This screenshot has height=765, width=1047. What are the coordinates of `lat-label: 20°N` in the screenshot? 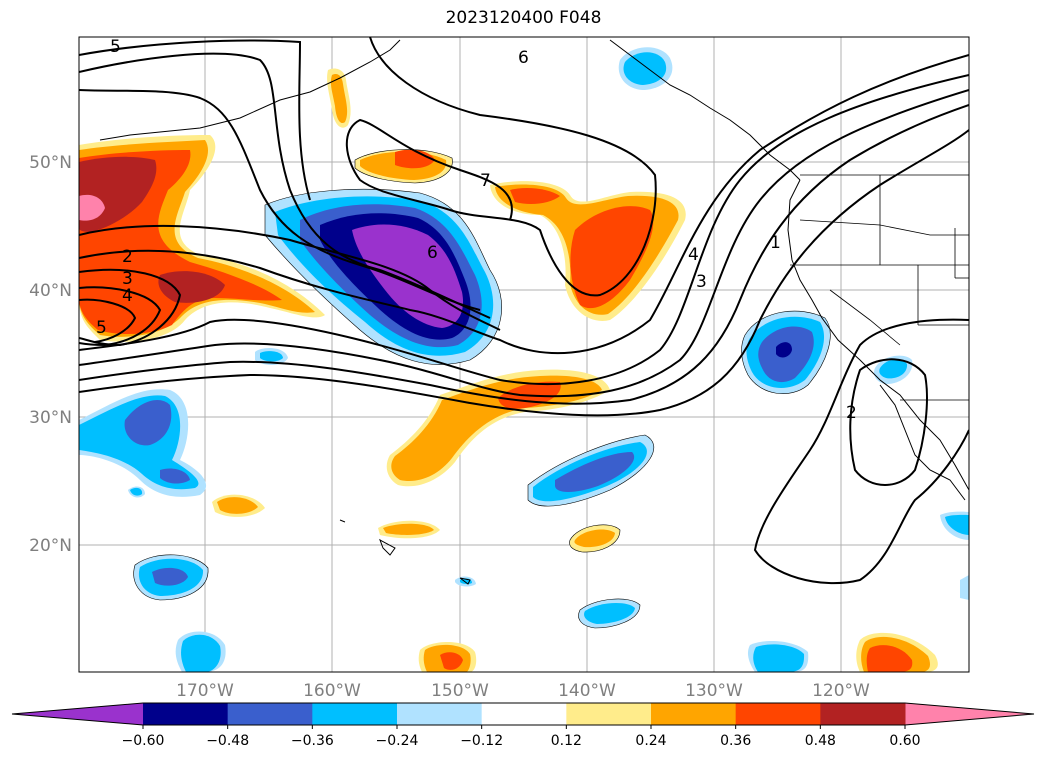 It's located at (50, 546).